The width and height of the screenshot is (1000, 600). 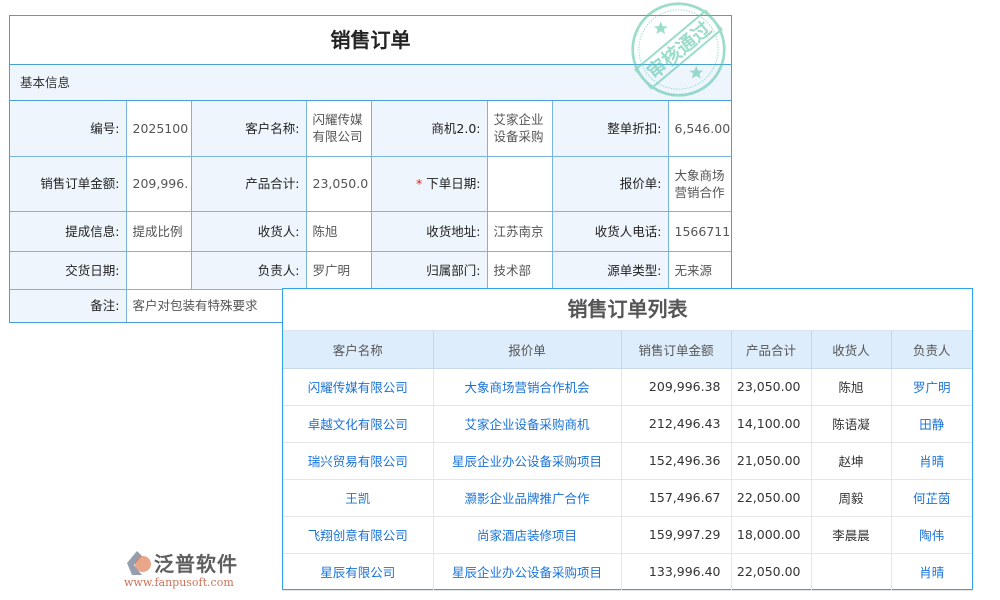 What do you see at coordinates (699, 183) in the screenshot?
I see `field-value: 大象商场营销合作` at bounding box center [699, 183].